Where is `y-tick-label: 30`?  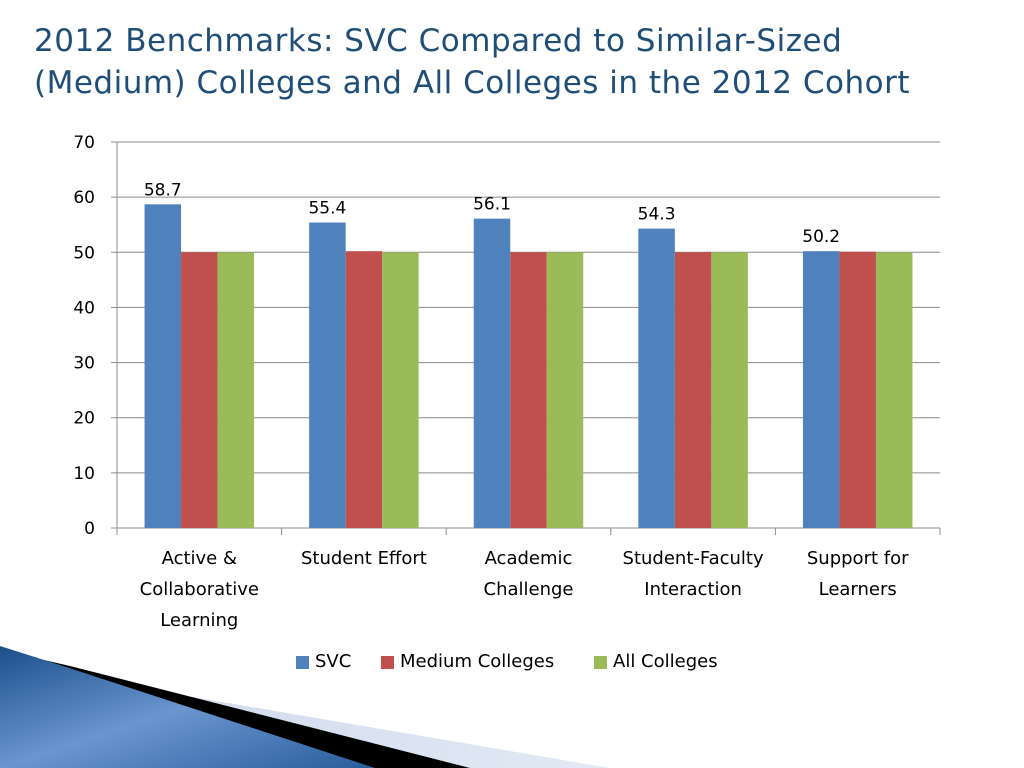
y-tick-label: 30 is located at coordinates (84, 364).